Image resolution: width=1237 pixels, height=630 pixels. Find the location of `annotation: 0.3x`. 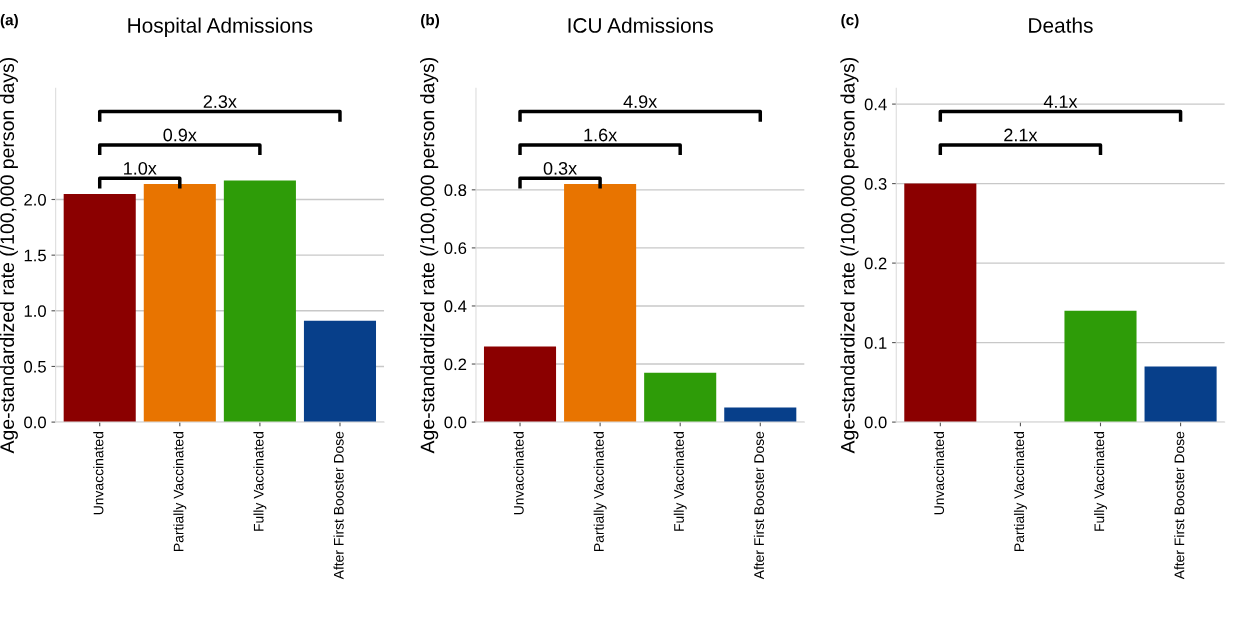

annotation: 0.3x is located at coordinates (560, 168).